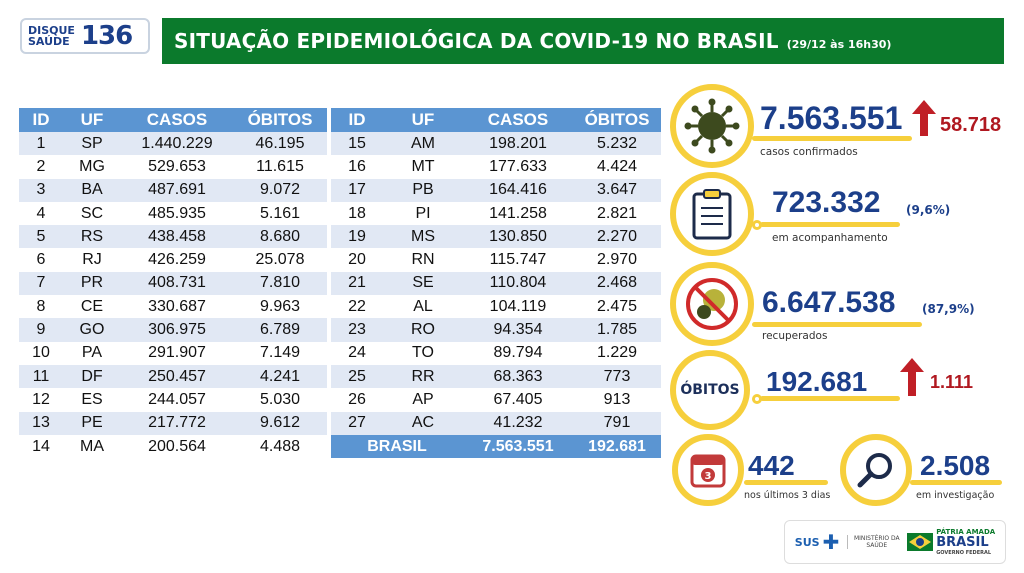 The image size is (1024, 573). I want to click on table-cell: 217.772, so click(177, 423).